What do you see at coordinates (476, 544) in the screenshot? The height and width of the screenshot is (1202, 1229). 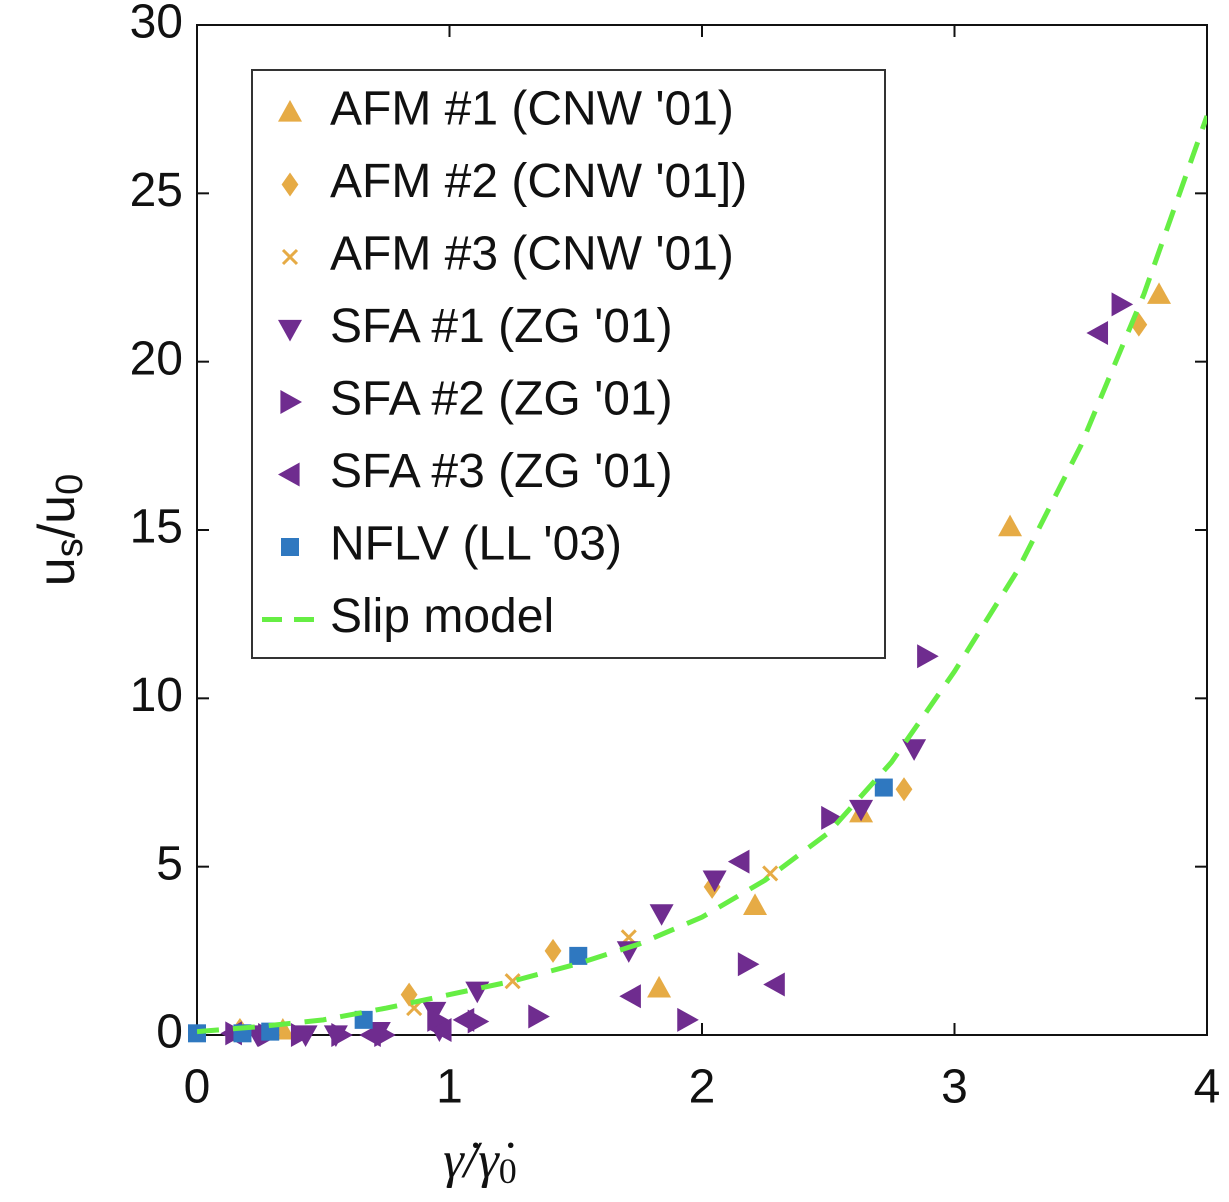 I see `legend-label: NFLV (LL '03)` at bounding box center [476, 544].